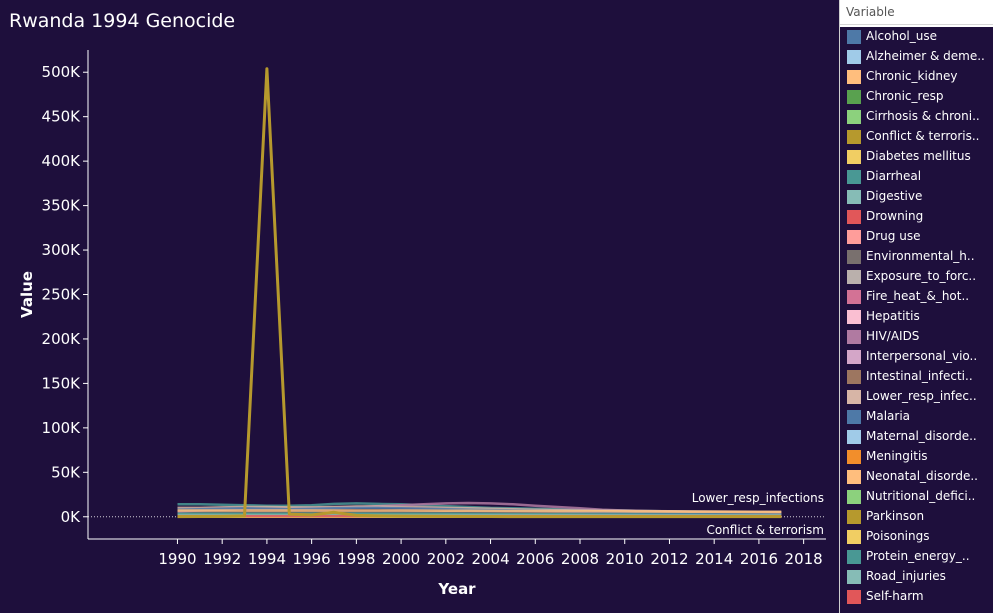  Describe the element at coordinates (177, 559) in the screenshot. I see `x-tick-label: 1990` at that location.